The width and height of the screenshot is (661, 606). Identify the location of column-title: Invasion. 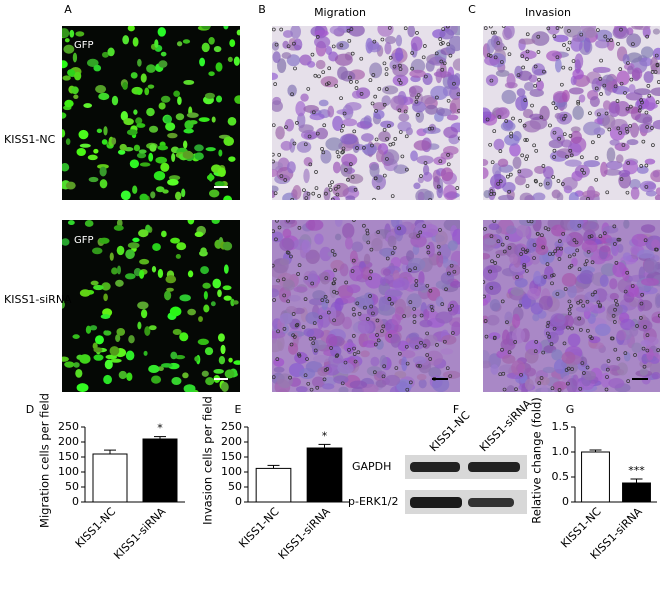
(548, 12).